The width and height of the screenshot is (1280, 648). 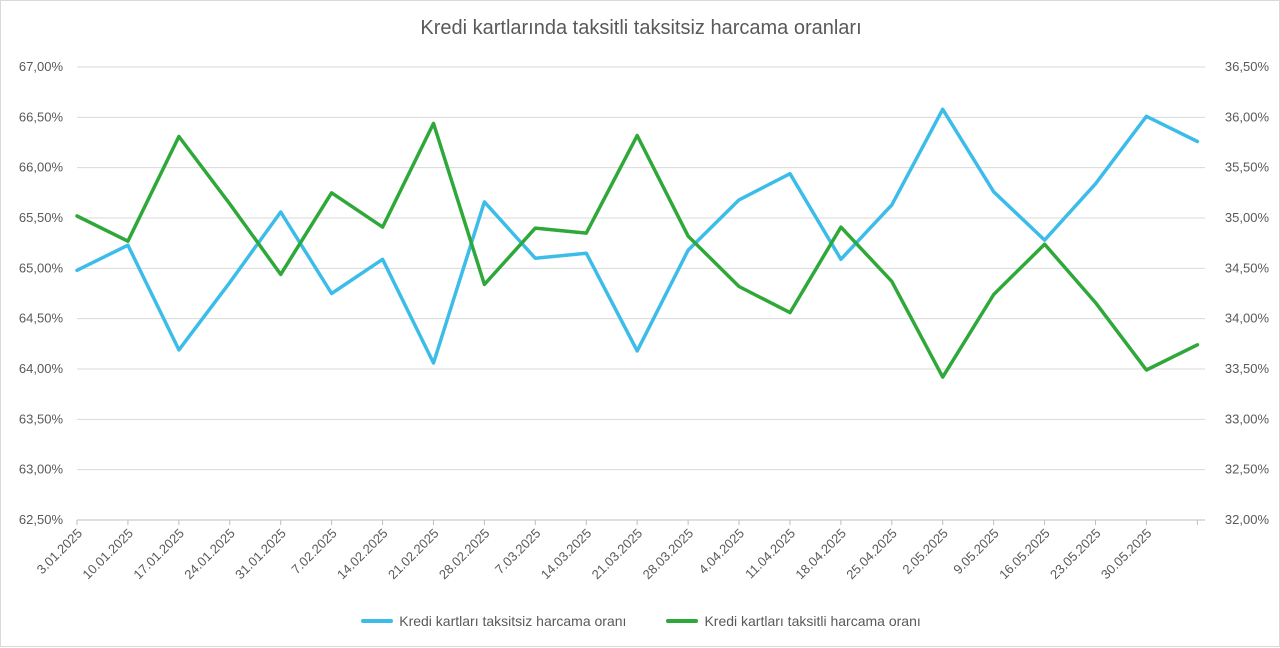 What do you see at coordinates (976, 552) in the screenshot?
I see `x-tick-label: 9.05.2025` at bounding box center [976, 552].